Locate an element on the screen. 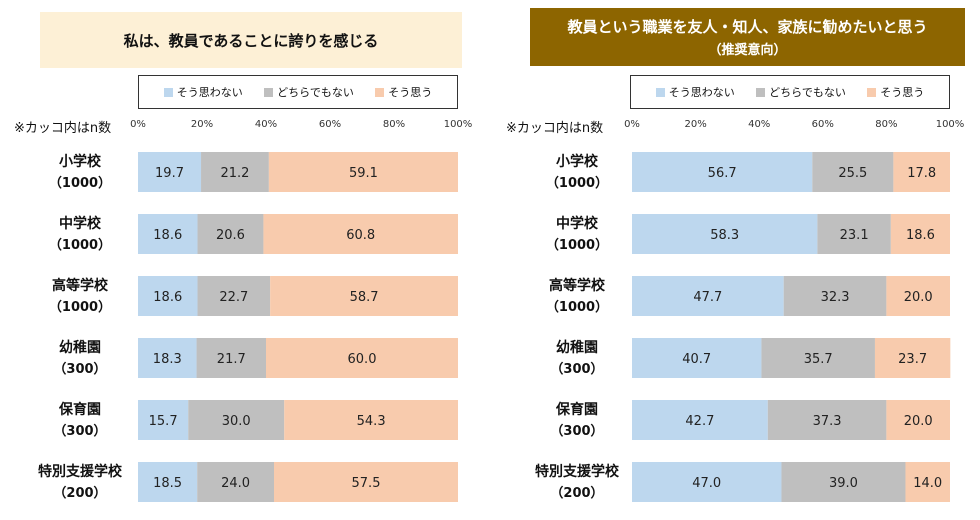  category-label: 特別支援学校 is located at coordinates (577, 471).